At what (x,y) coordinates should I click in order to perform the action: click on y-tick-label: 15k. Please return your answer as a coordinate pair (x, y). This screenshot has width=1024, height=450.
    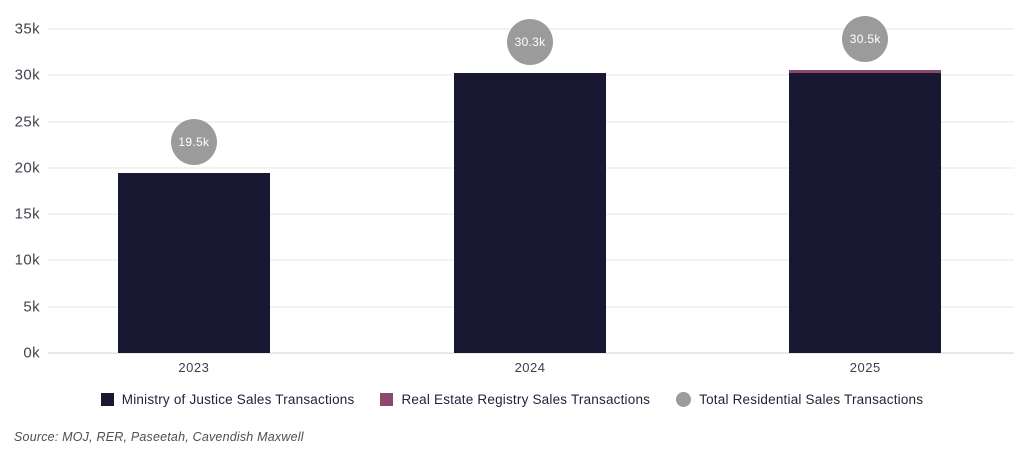
    Looking at the image, I should click on (27, 214).